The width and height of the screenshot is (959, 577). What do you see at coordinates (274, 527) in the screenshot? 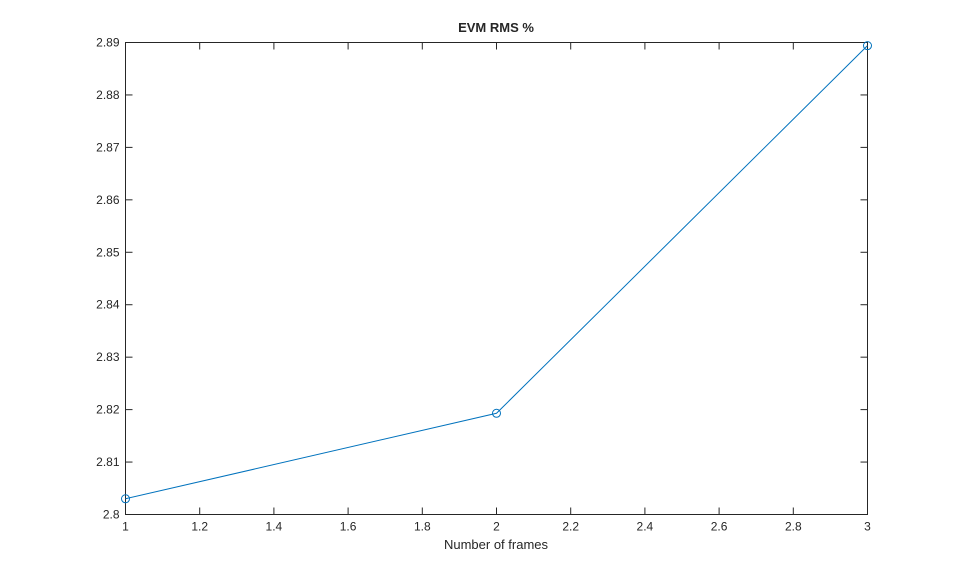
I see `x-tick-label: 1.4` at bounding box center [274, 527].